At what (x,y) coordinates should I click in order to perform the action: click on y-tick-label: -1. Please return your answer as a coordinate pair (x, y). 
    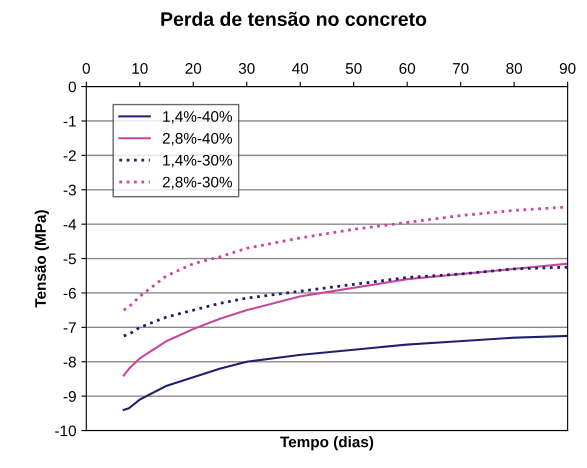
    Looking at the image, I should click on (70, 121).